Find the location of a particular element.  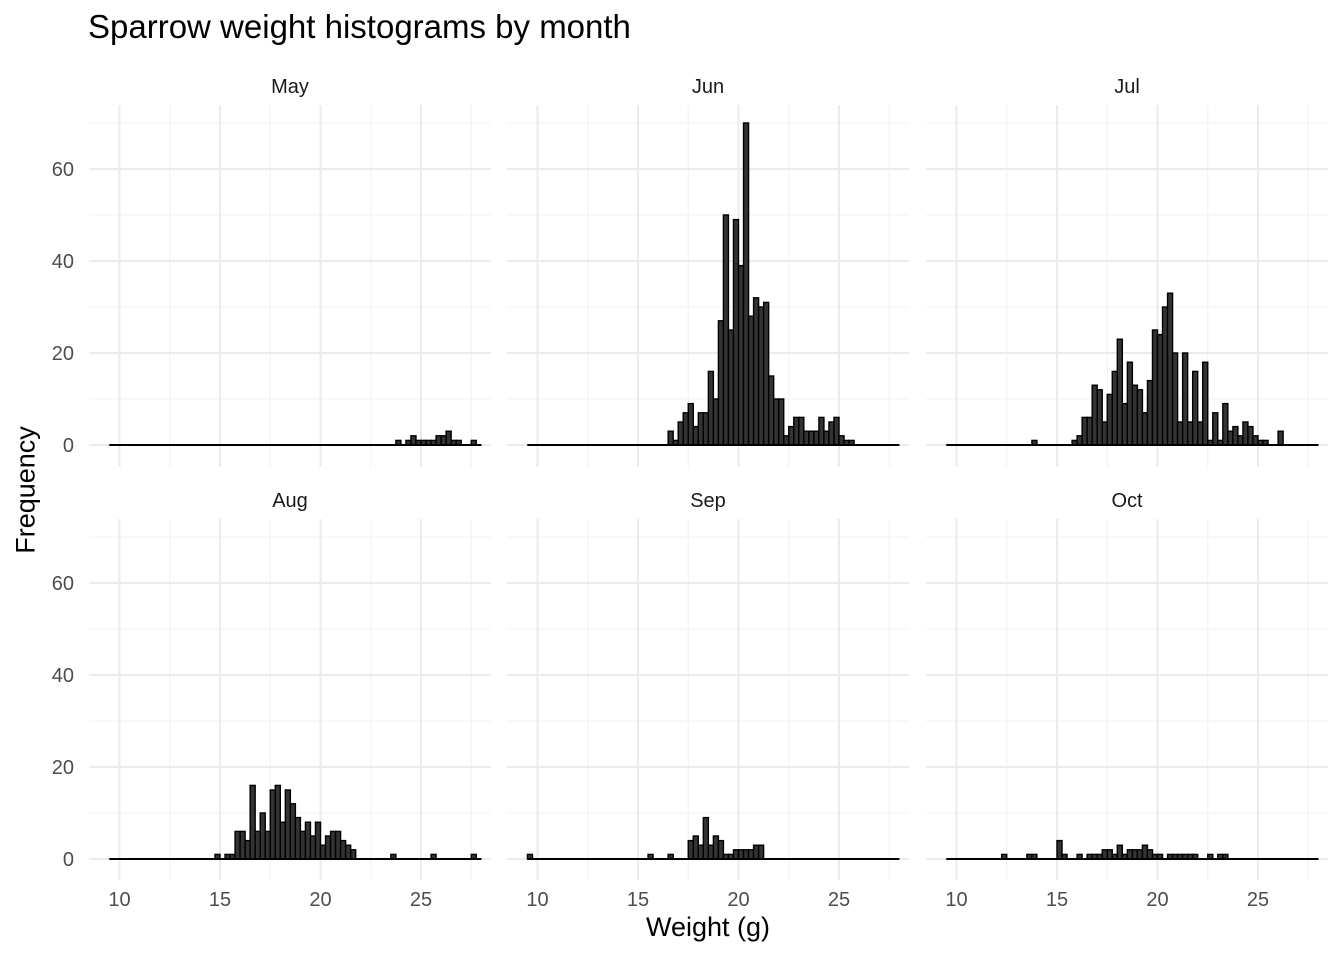

x-tick-label: 25 is located at coordinates (421, 900).